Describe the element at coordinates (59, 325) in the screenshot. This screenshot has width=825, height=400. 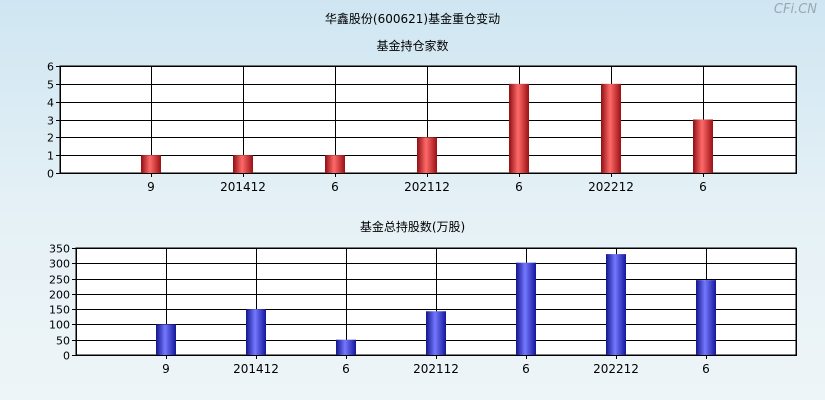
I see `y-tick-label: 100` at that location.